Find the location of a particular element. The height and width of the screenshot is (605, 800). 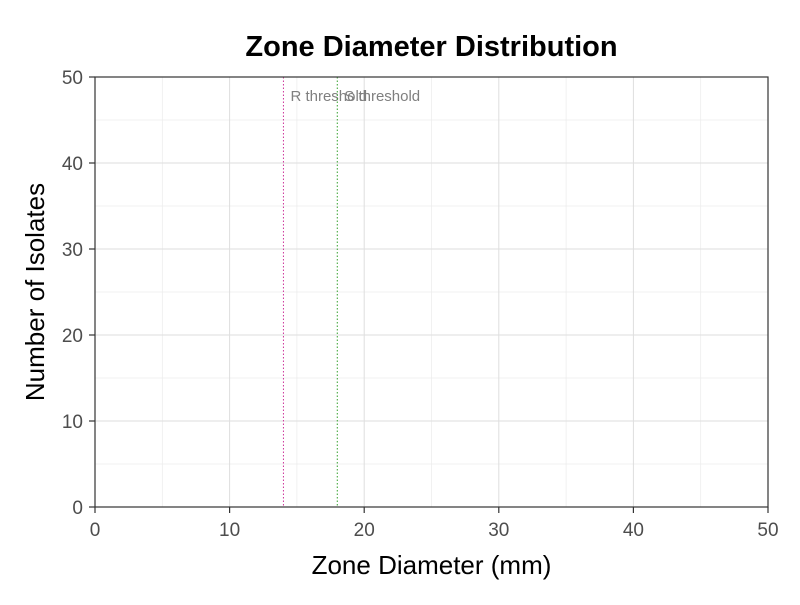

y-tick-label: 50 is located at coordinates (72, 78).